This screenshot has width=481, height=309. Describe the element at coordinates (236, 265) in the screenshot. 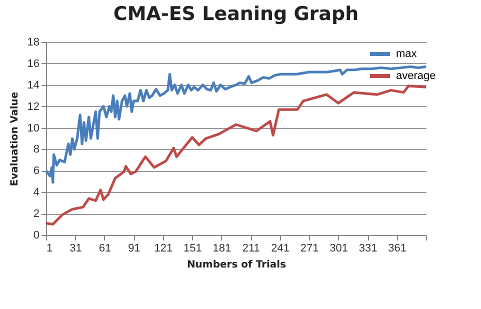

I see `x-axis-title: Numbers of Trials` at that location.